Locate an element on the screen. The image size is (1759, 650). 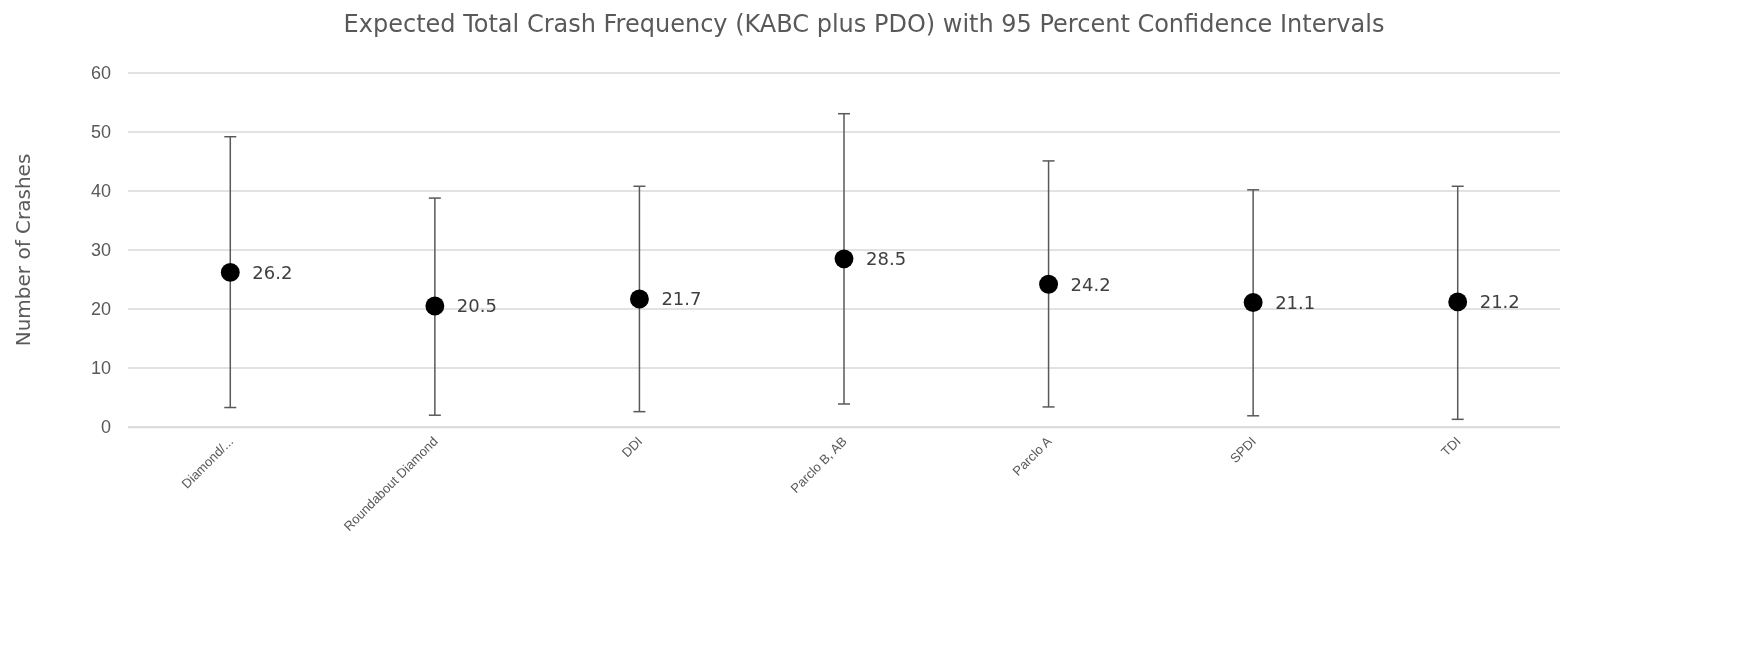
x-tick-label: TDI is located at coordinates (1451, 446).